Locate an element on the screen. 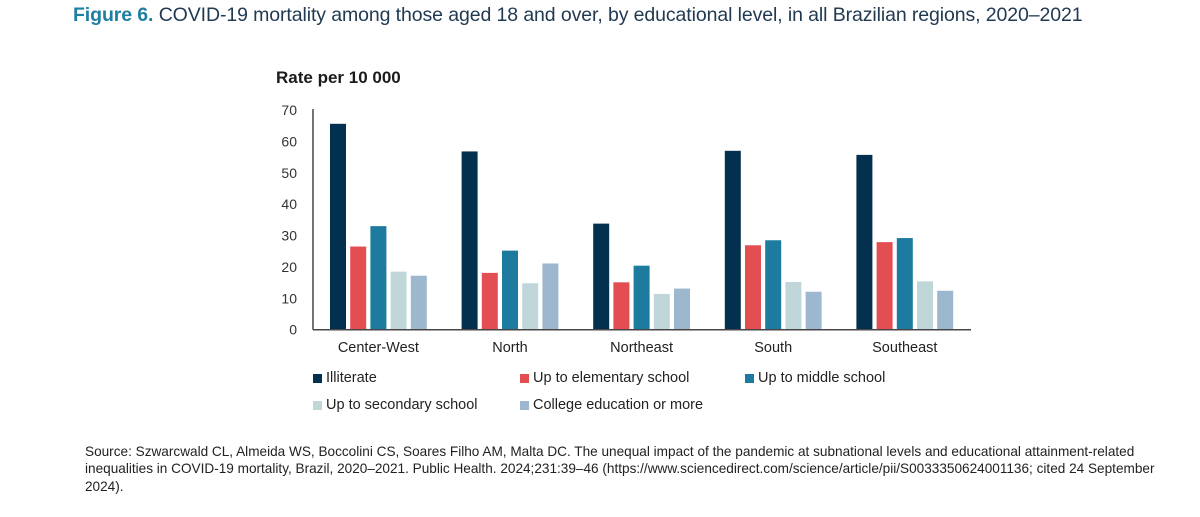  legend-item: Illiterate is located at coordinates (345, 378).